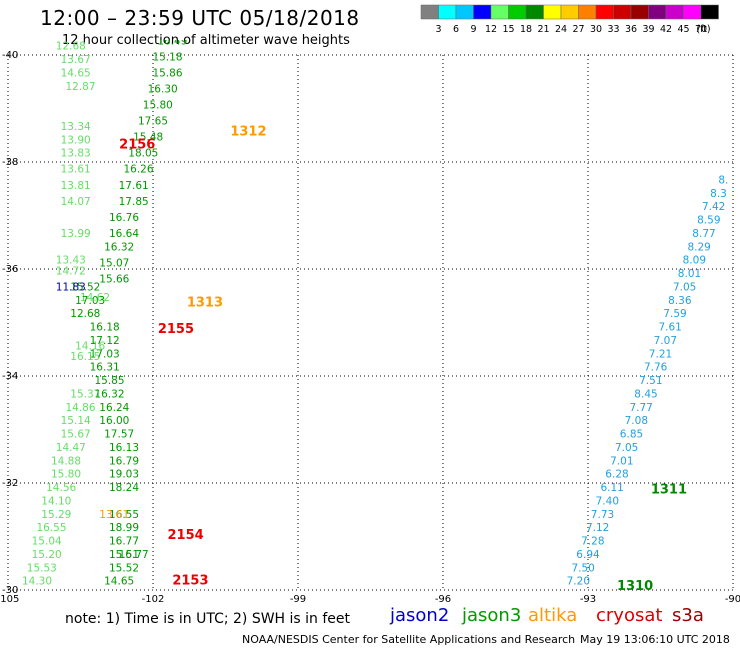  Describe the element at coordinates (492, 615) in the screenshot. I see `legend-item-jason3: jason3` at that location.